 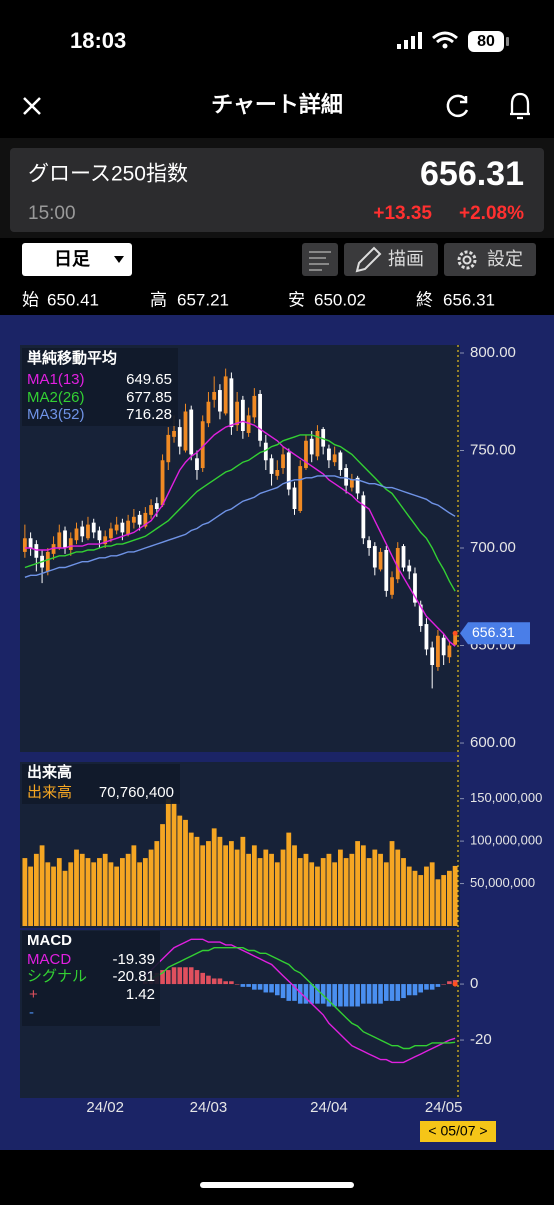 I want to click on index-name: グロース250指数, so click(x=108, y=174).